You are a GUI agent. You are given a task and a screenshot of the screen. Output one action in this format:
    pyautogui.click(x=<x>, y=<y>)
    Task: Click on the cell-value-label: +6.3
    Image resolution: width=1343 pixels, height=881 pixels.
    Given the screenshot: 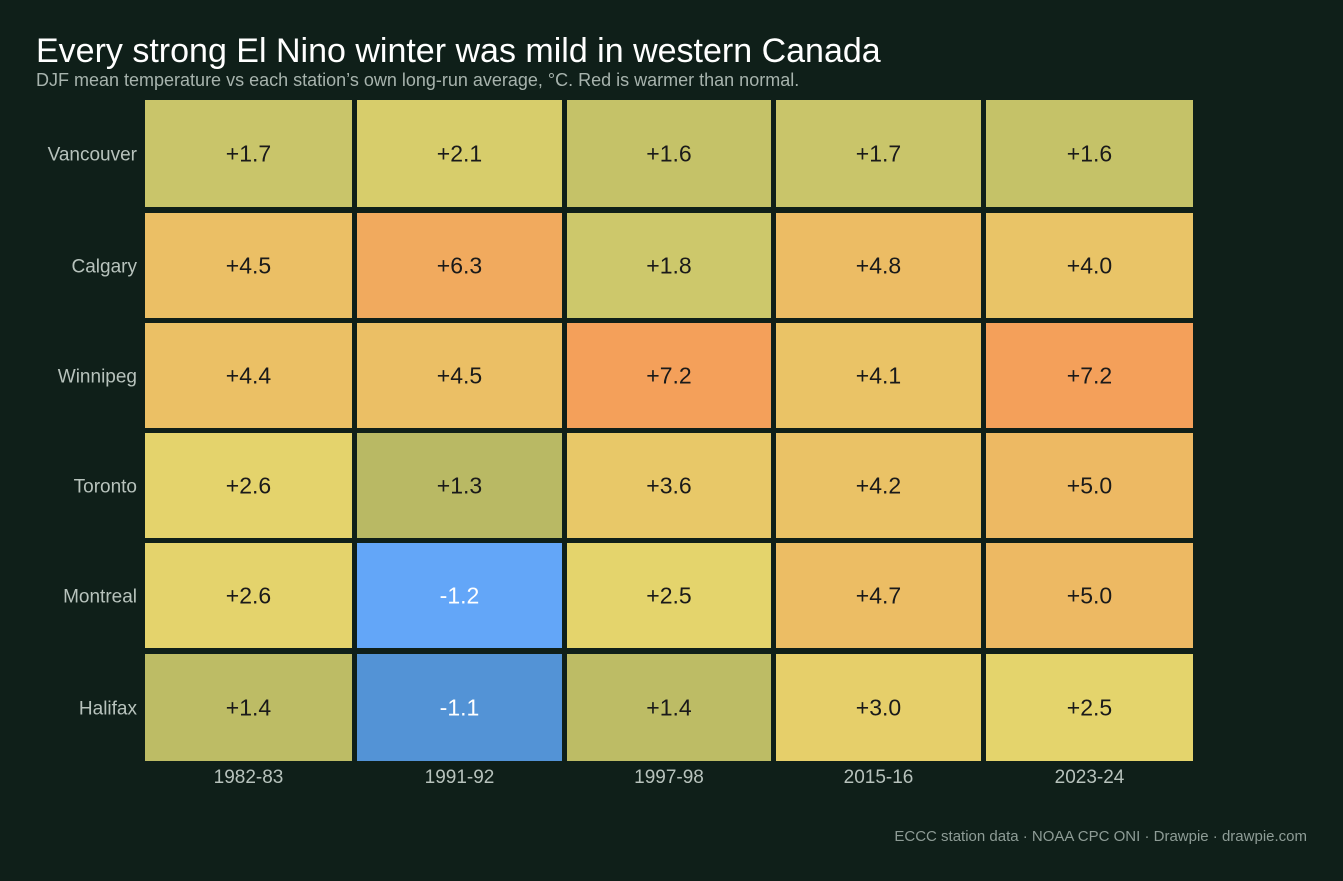 What is the action you would take?
    pyautogui.click(x=459, y=266)
    